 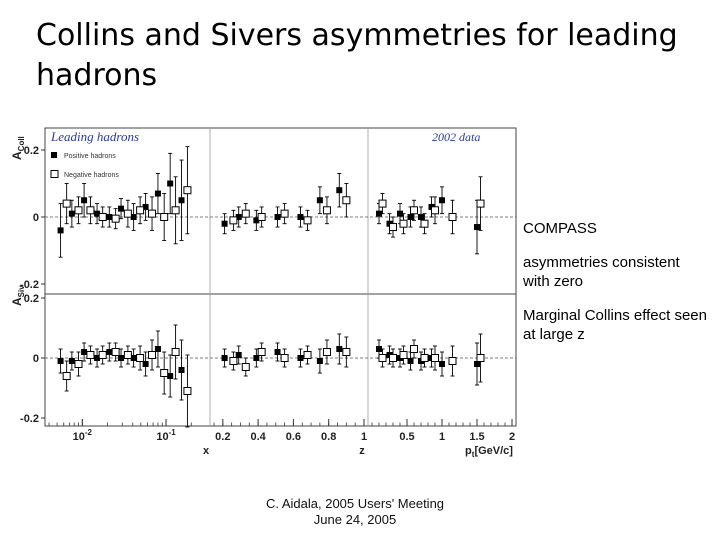 I want to click on x-tick-label: 0.8, so click(x=328, y=437).